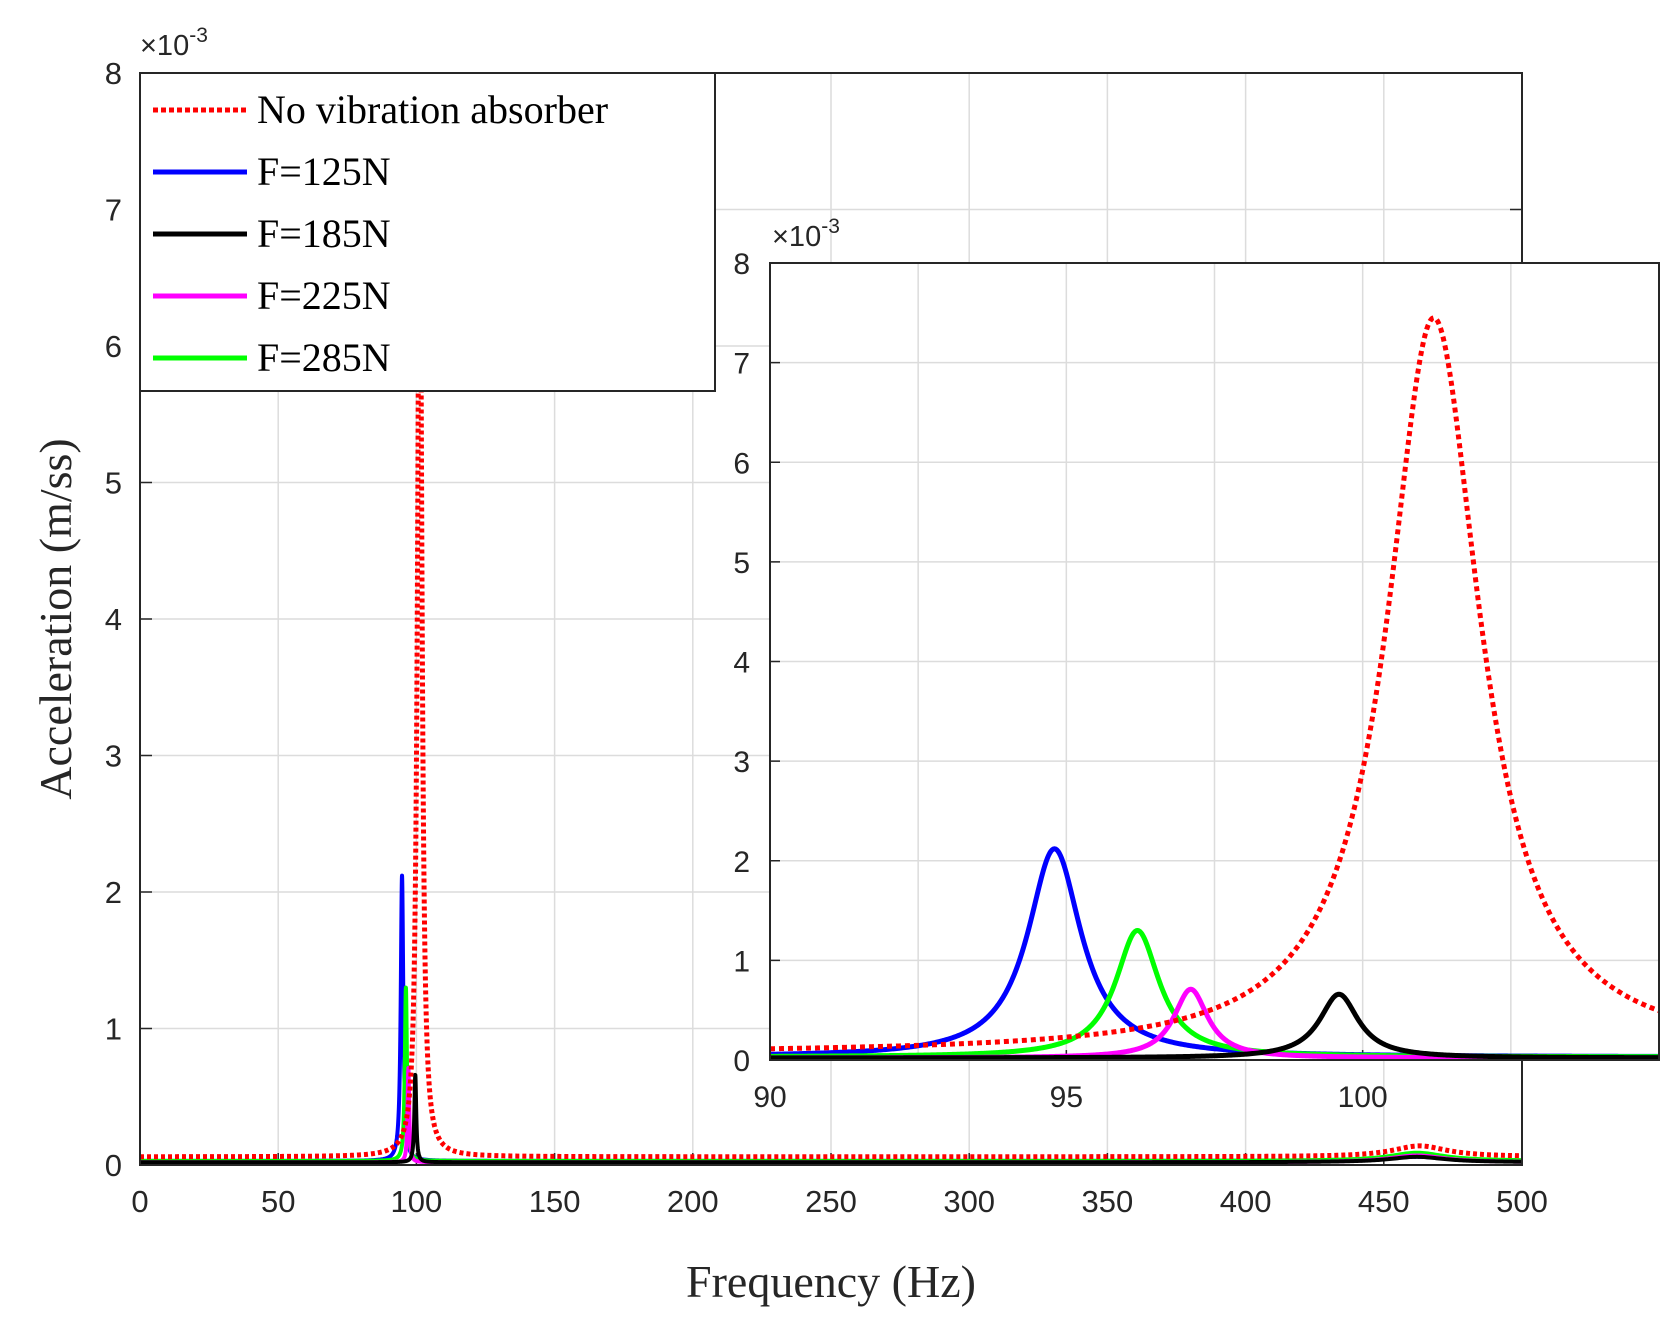  What do you see at coordinates (1363, 1097) in the screenshot?
I see `inset-x-tick-label: 100` at bounding box center [1363, 1097].